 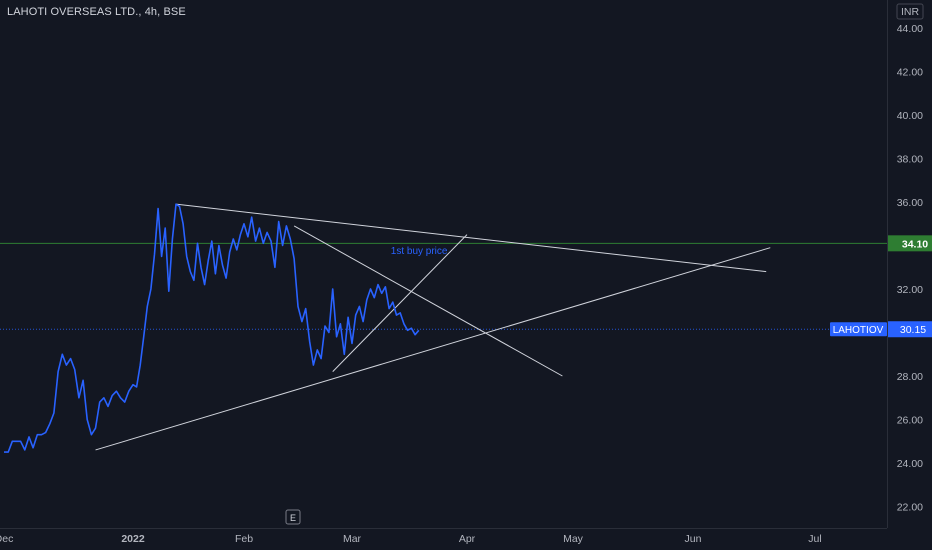 I want to click on y-tick-label: 26.00, so click(x=910, y=421).